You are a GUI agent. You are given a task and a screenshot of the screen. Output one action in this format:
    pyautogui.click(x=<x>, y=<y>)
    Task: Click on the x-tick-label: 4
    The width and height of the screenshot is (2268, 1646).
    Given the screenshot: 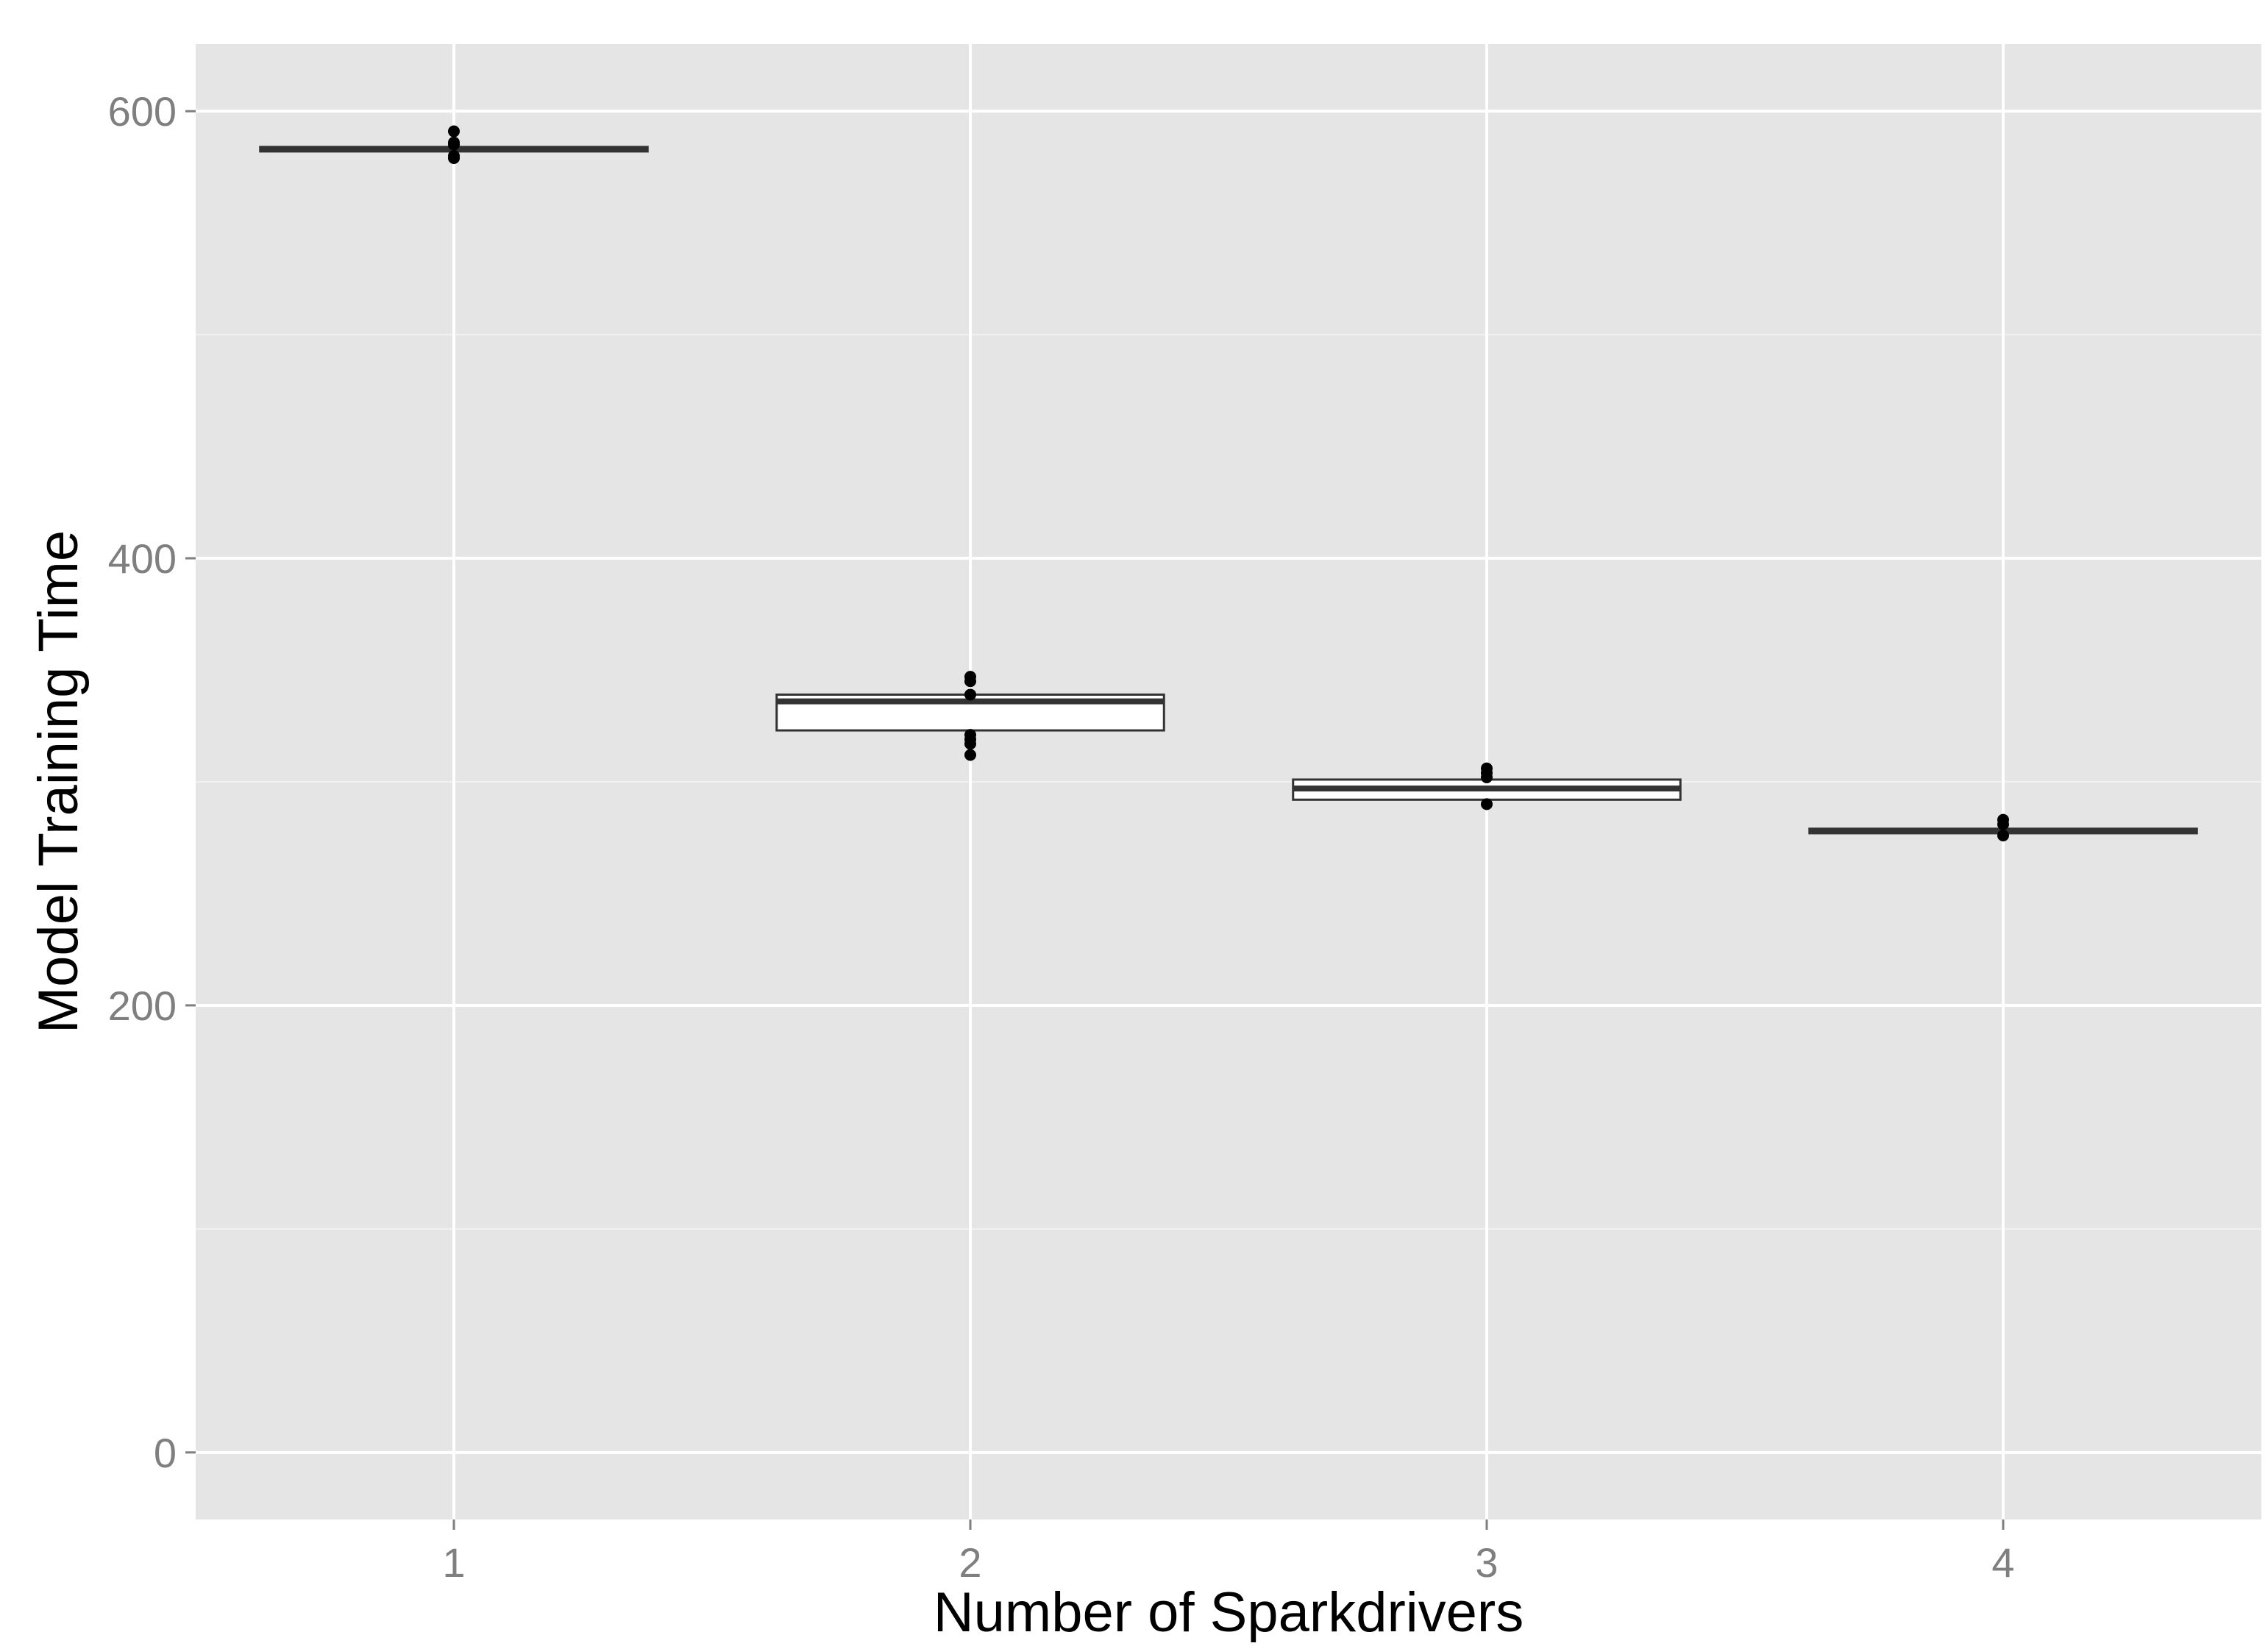 What is the action you would take?
    pyautogui.click(x=2002, y=1562)
    